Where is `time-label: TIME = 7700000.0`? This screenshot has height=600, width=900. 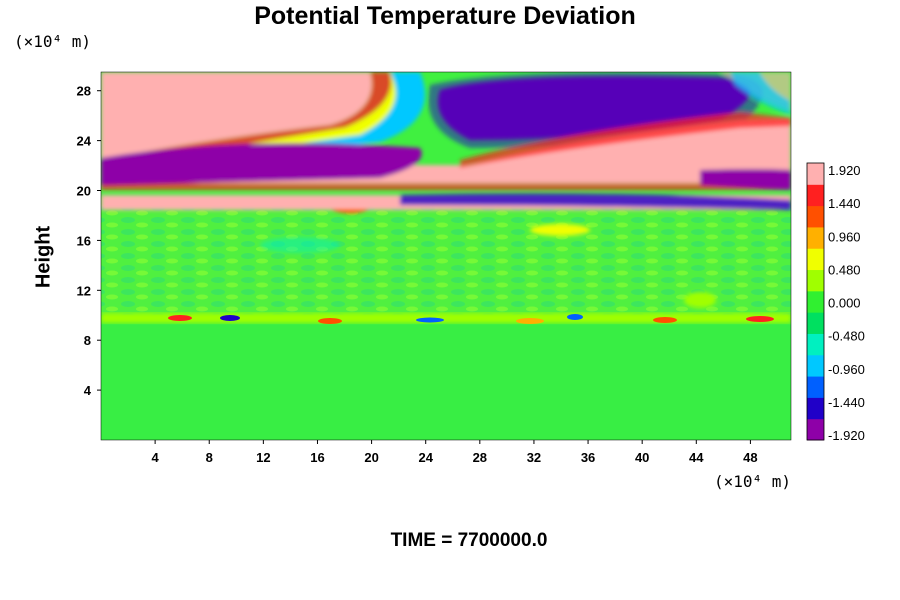
time-label: TIME = 7700000.0 is located at coordinates (469, 540).